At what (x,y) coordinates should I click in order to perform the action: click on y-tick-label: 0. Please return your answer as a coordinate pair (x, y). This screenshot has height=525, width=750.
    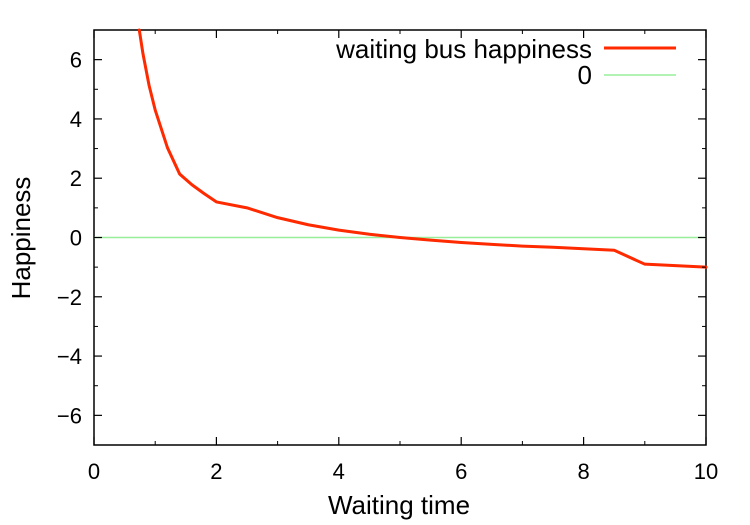
    Looking at the image, I should click on (76, 238).